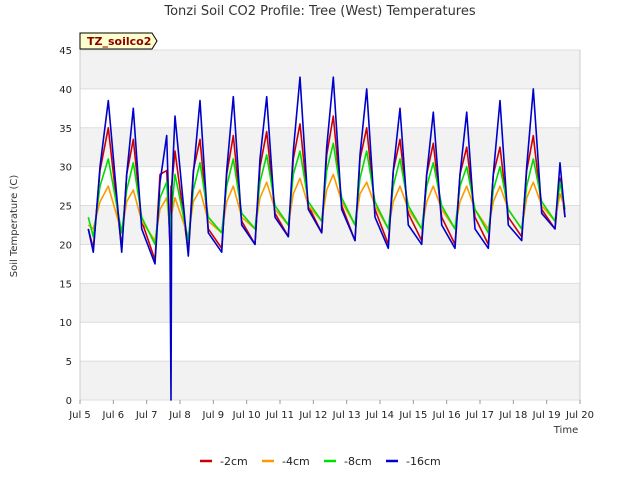 This screenshot has width=640, height=480. Describe the element at coordinates (279, 415) in the screenshot. I see `x-tick-label: Jul 11` at that location.